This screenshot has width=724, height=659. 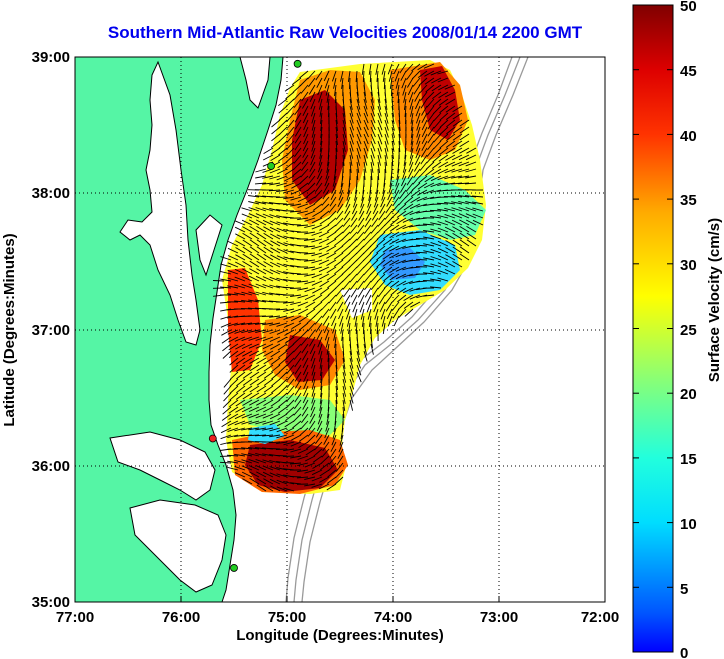 What do you see at coordinates (297, 63) in the screenshot?
I see `station-marker` at bounding box center [297, 63].